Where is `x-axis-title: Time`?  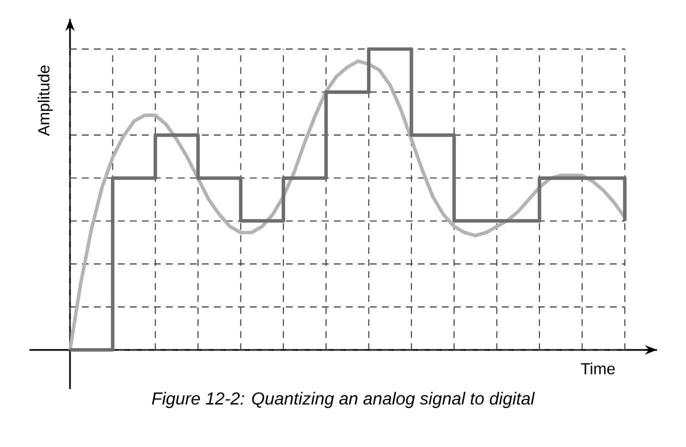 x-axis-title: Time is located at coordinates (597, 368).